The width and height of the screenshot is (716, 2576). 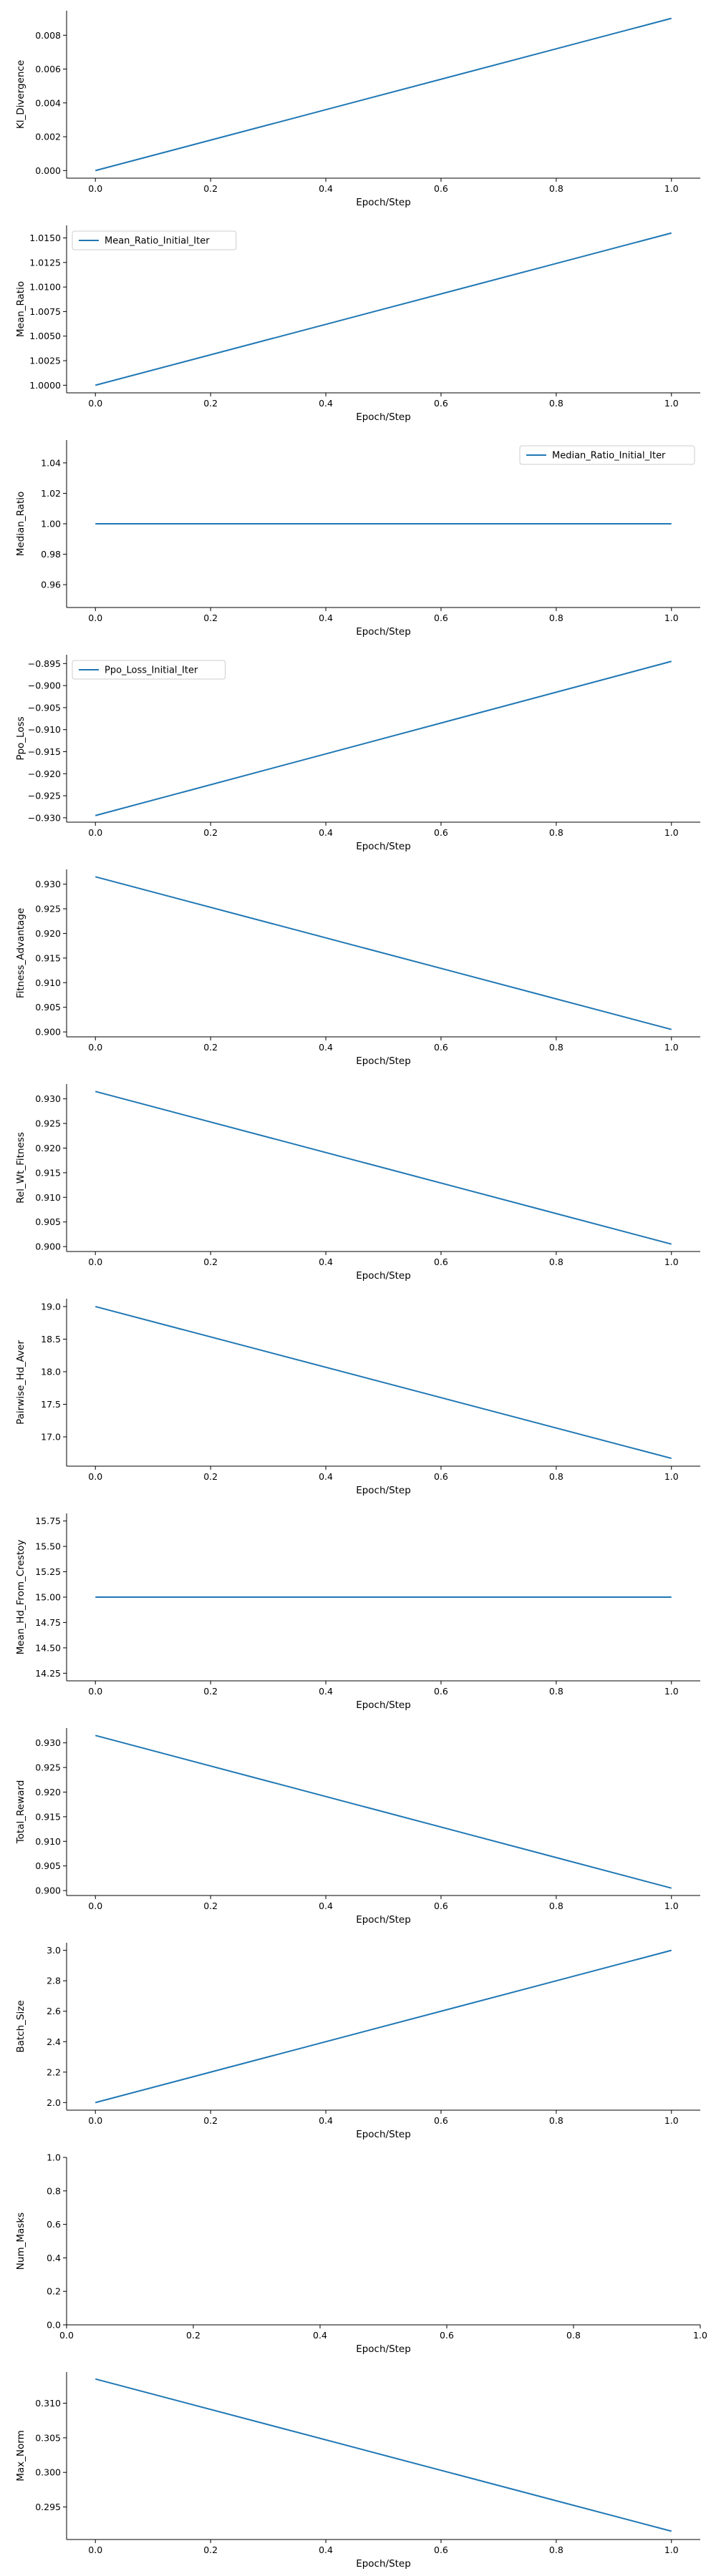 What do you see at coordinates (48, 1647) in the screenshot?
I see `y-tick-label: 14.50` at bounding box center [48, 1647].